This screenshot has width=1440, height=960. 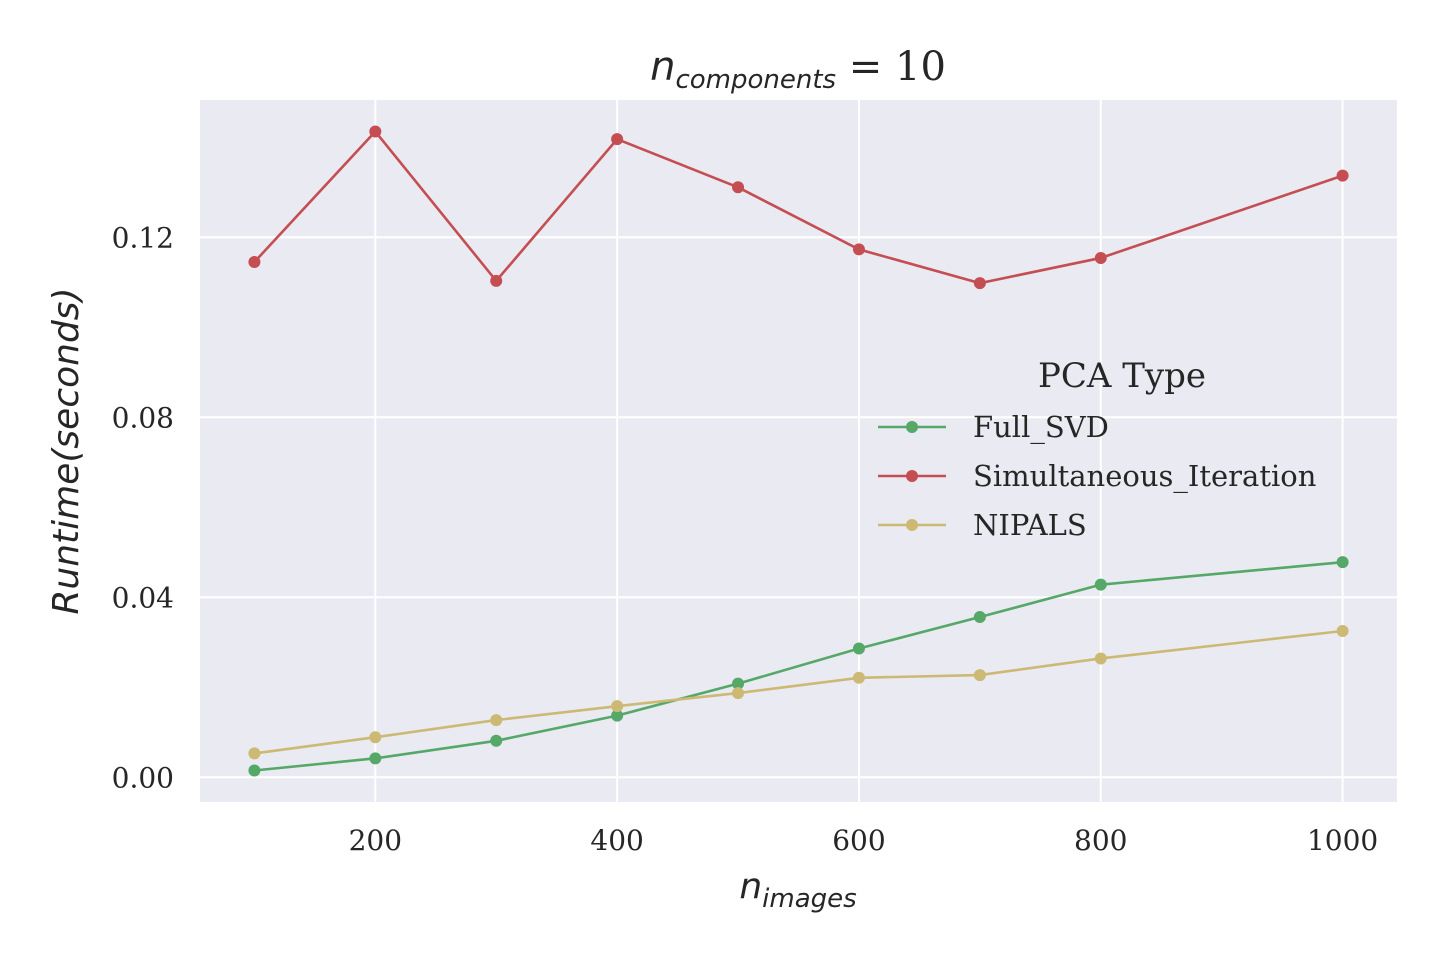 I want to click on legend-item-full-svd: Full_SVD, so click(x=993, y=427).